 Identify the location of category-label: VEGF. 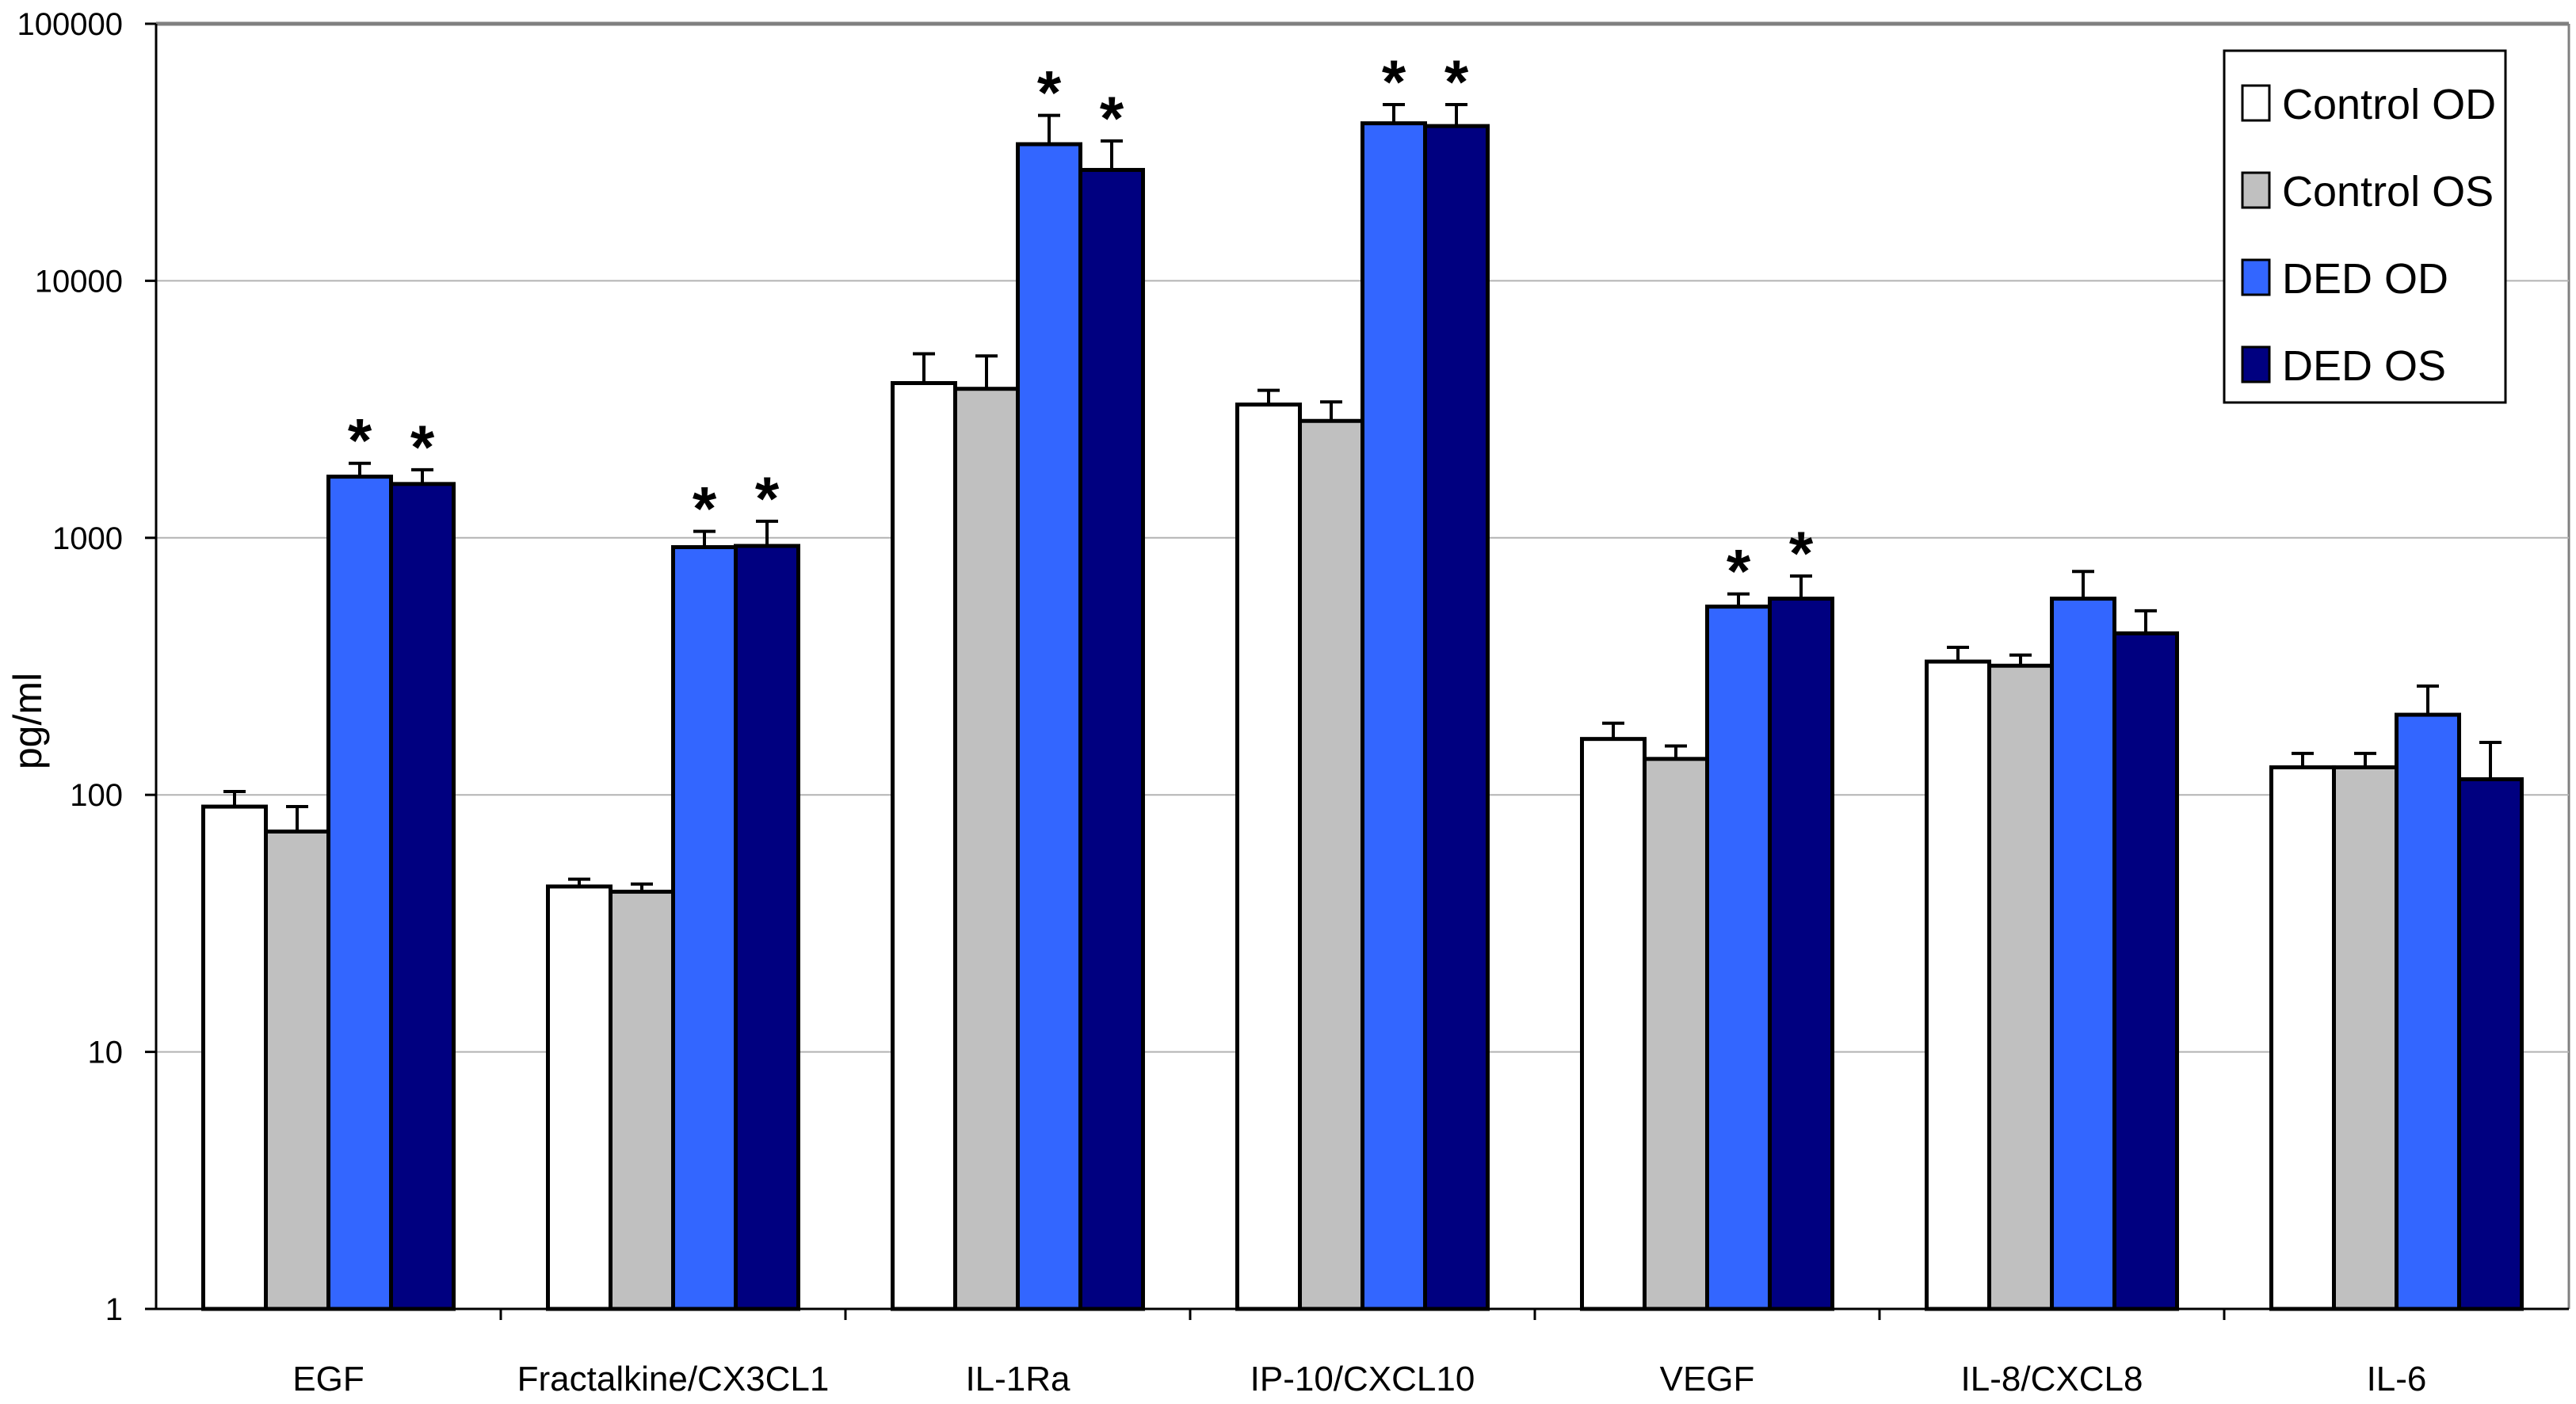
(1707, 1379).